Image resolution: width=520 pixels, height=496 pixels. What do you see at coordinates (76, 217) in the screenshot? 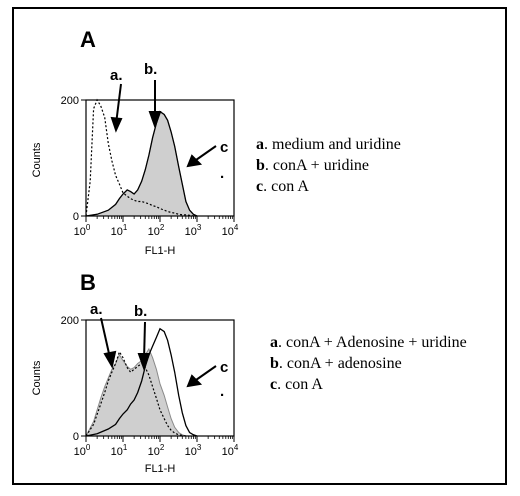
I see `p0-y-tick-label-0: 0` at bounding box center [76, 217].